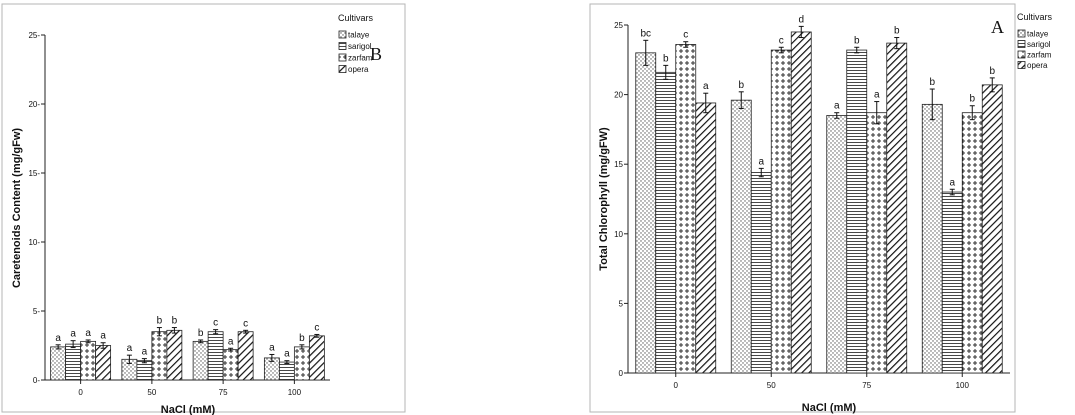 The image size is (1075, 415). Describe the element at coordinates (618, 164) in the screenshot. I see `y-tick-label: 15` at that location.